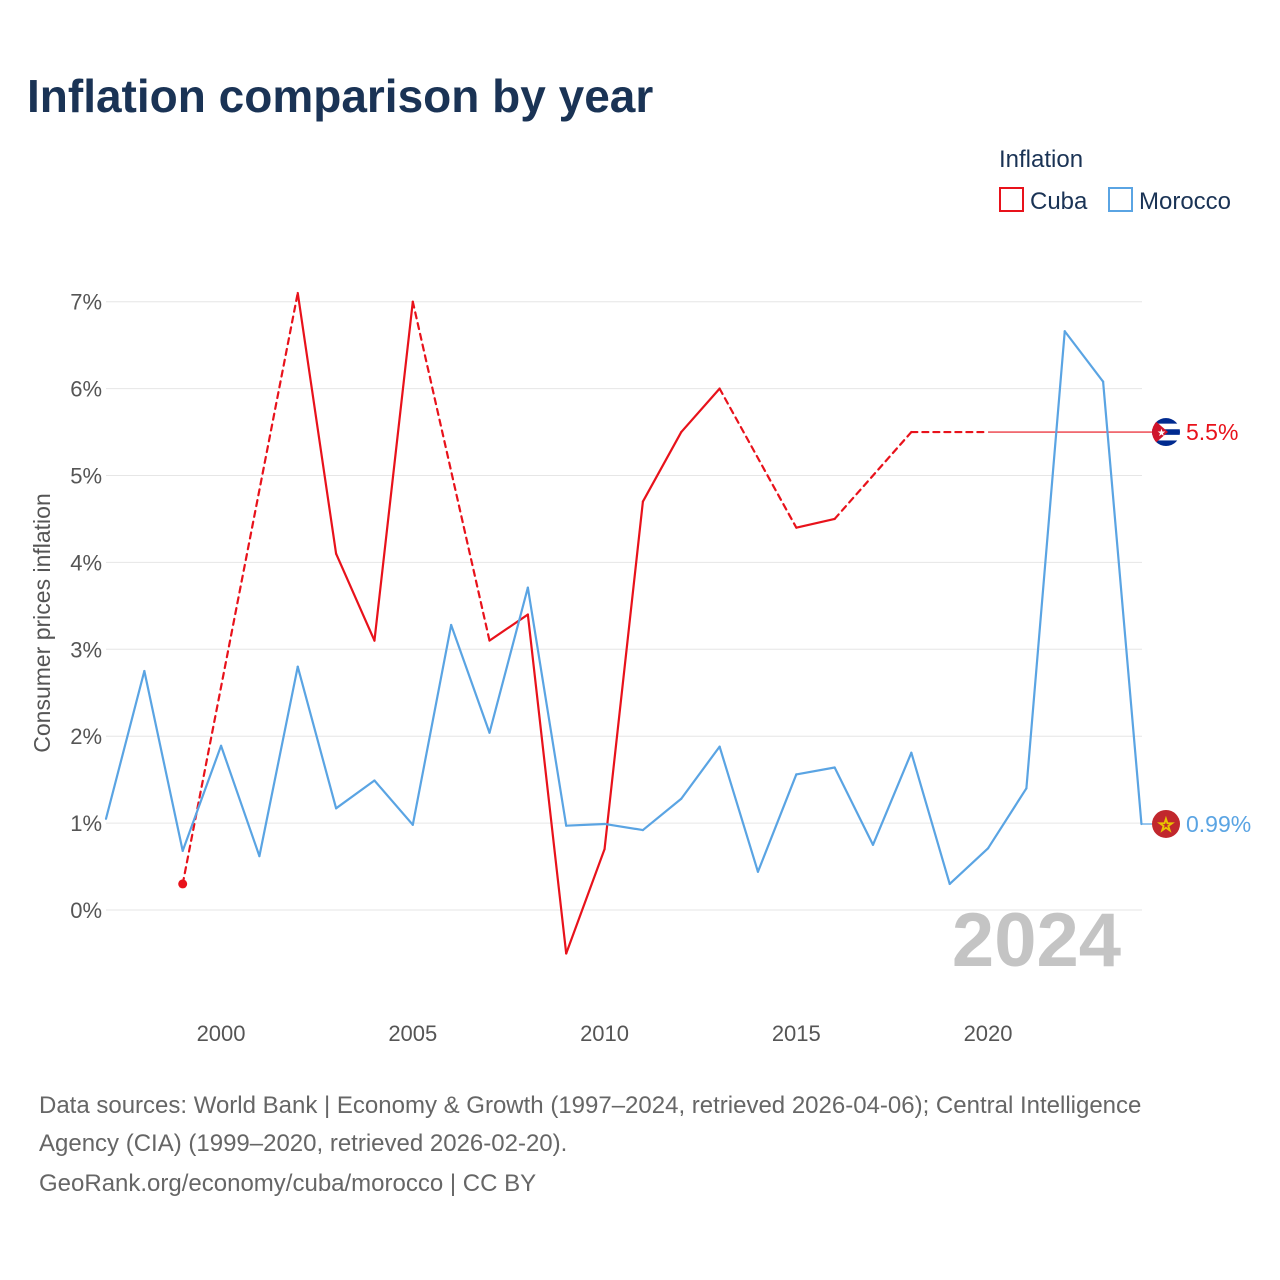 This screenshot has width=1280, height=1280. What do you see at coordinates (86, 910) in the screenshot?
I see `y-tick-label: 0%` at bounding box center [86, 910].